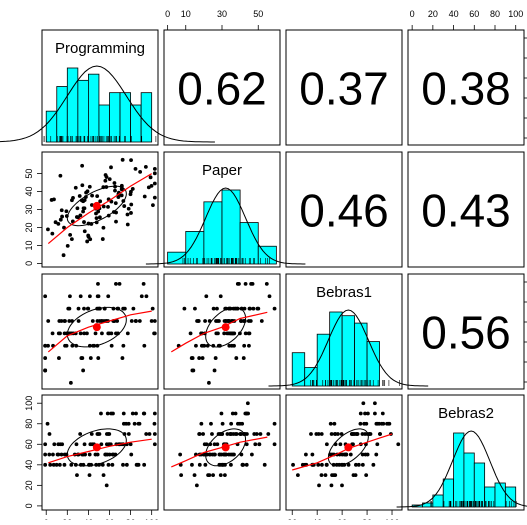 The image size is (527, 525). What do you see at coordinates (222, 170) in the screenshot?
I see `variable-label: Paper` at bounding box center [222, 170].